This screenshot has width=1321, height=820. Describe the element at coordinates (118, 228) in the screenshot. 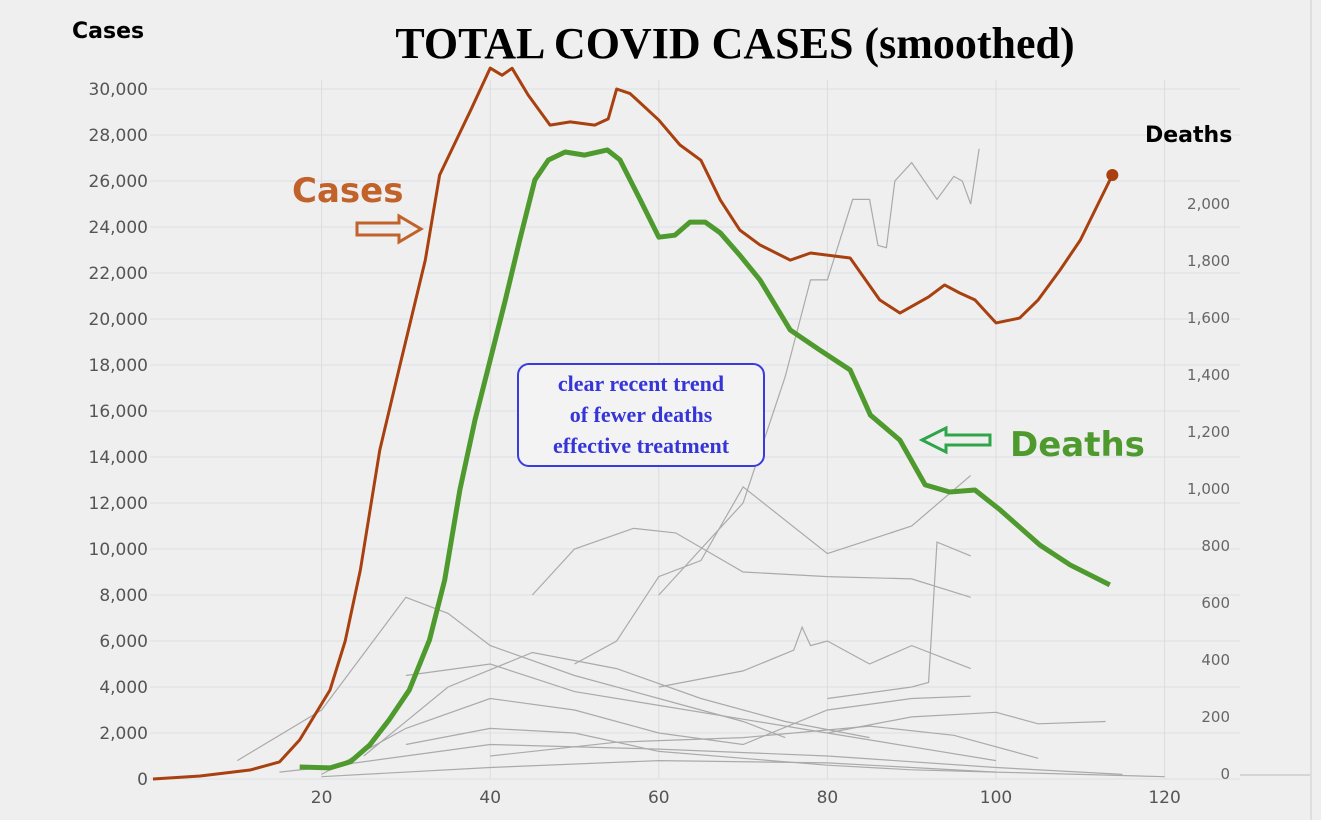

I see `y-tick-label: 24,000` at that location.